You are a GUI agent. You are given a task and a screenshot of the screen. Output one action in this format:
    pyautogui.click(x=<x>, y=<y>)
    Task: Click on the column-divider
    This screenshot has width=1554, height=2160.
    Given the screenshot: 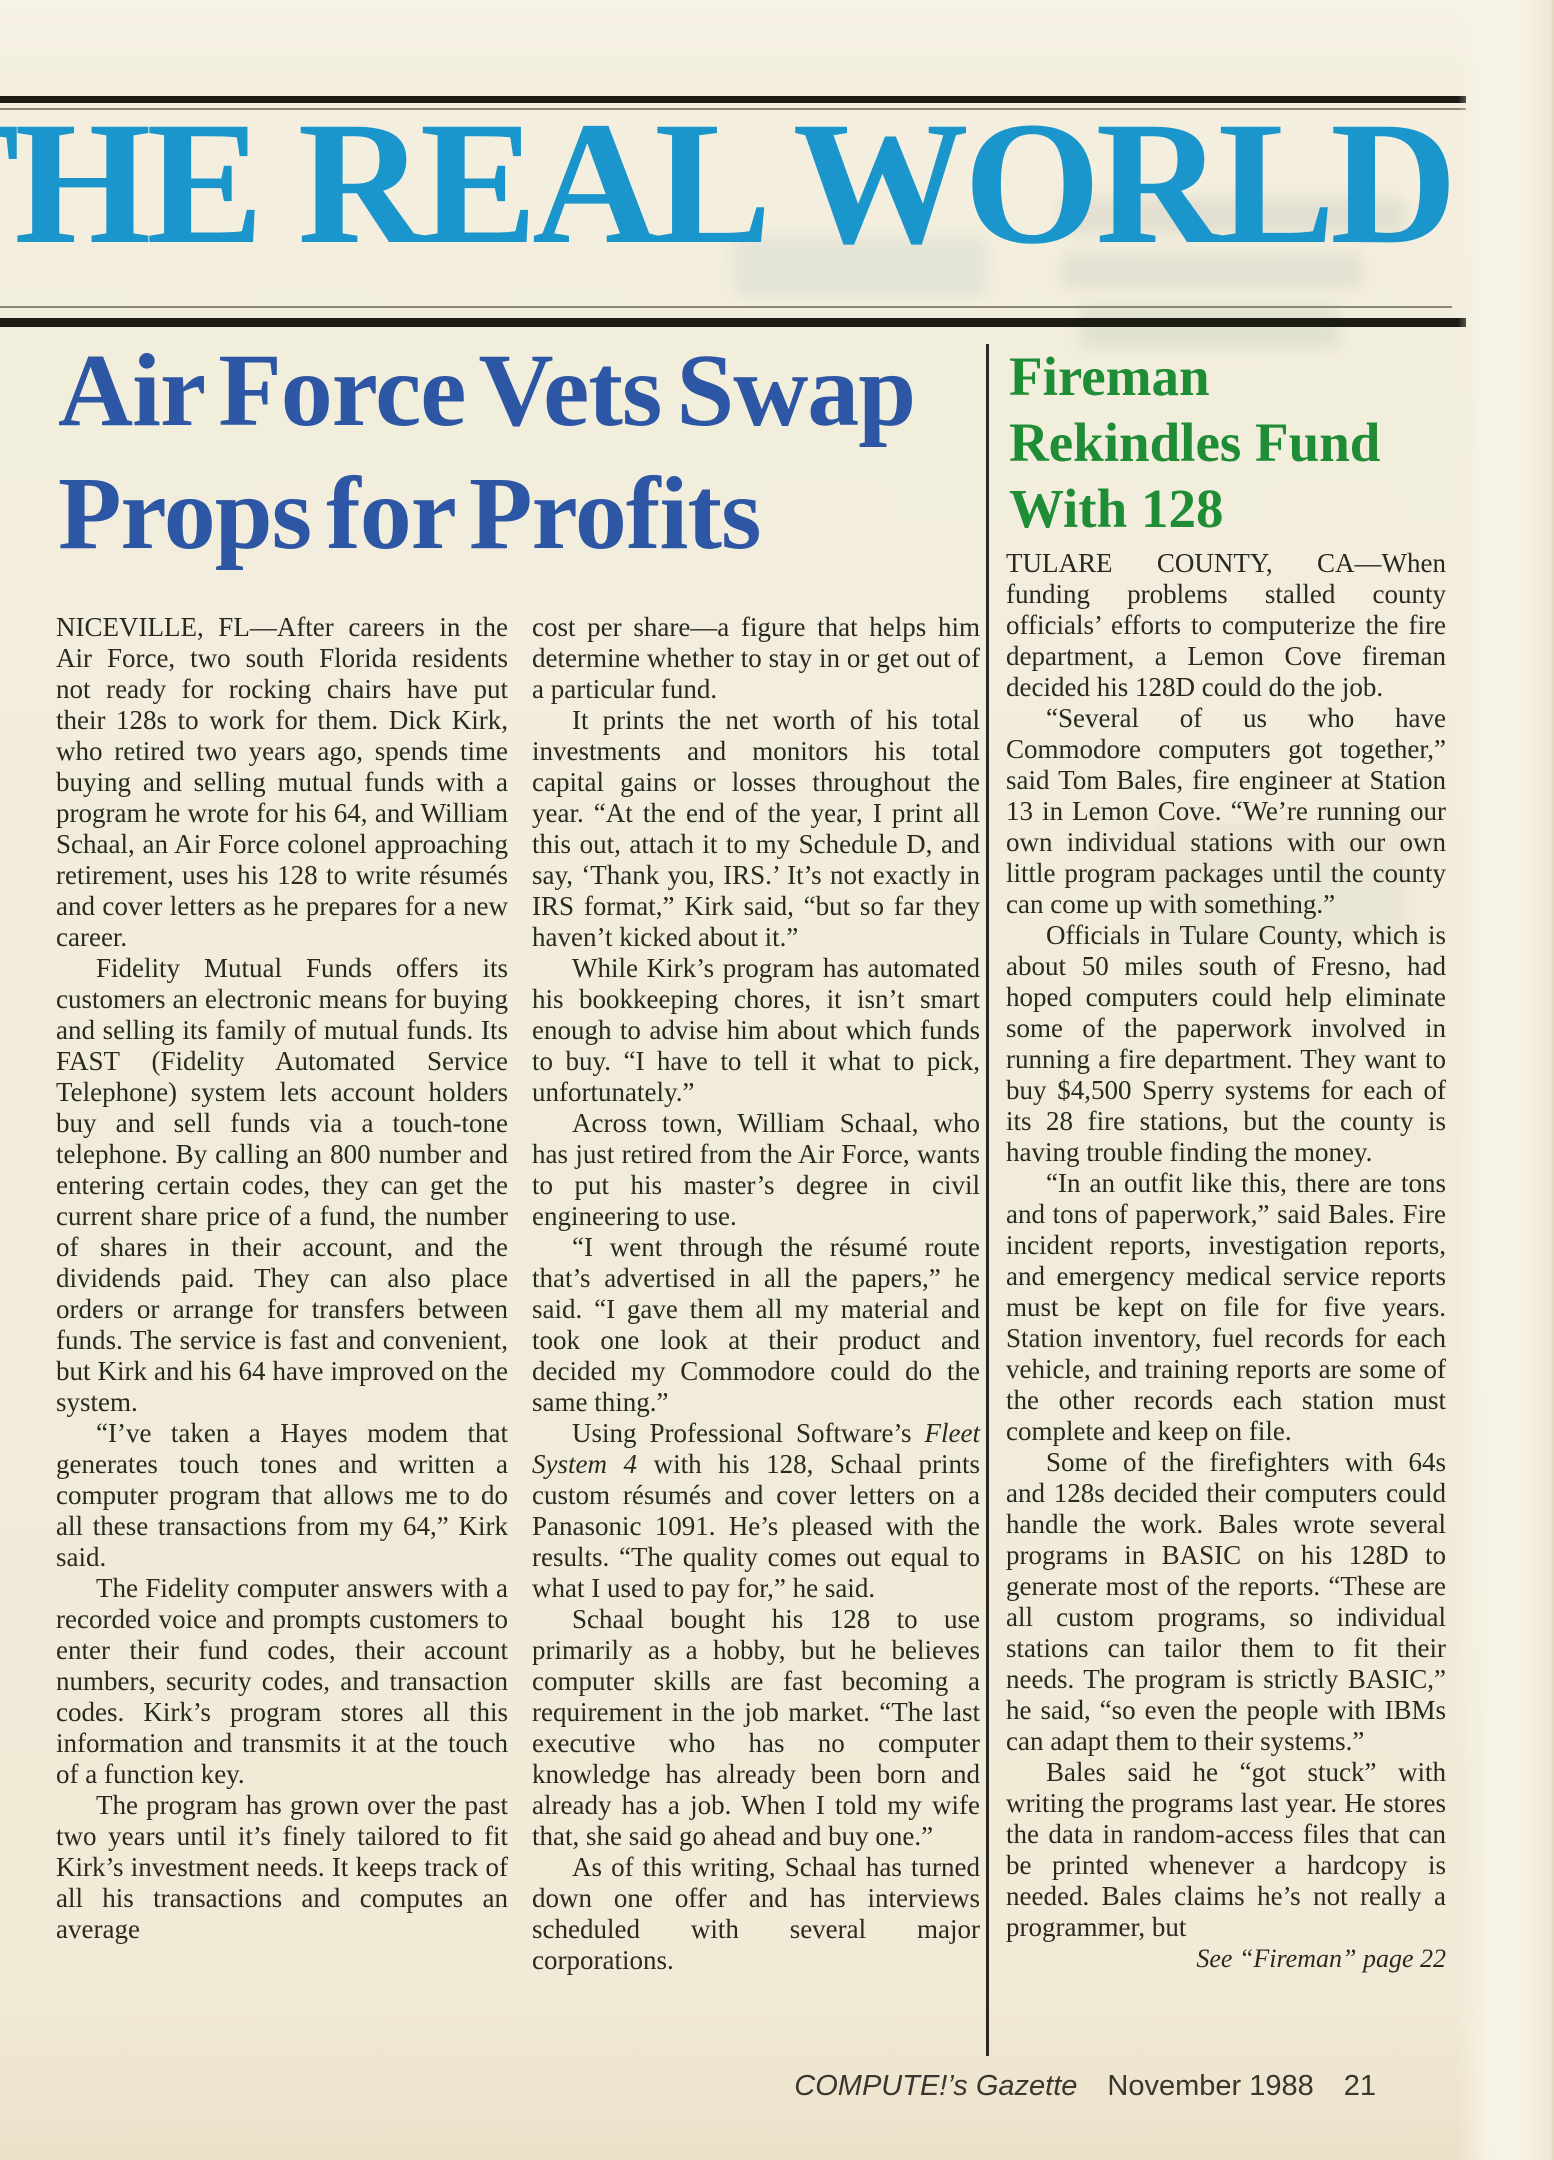 What is the action you would take?
    pyautogui.click(x=987, y=1200)
    